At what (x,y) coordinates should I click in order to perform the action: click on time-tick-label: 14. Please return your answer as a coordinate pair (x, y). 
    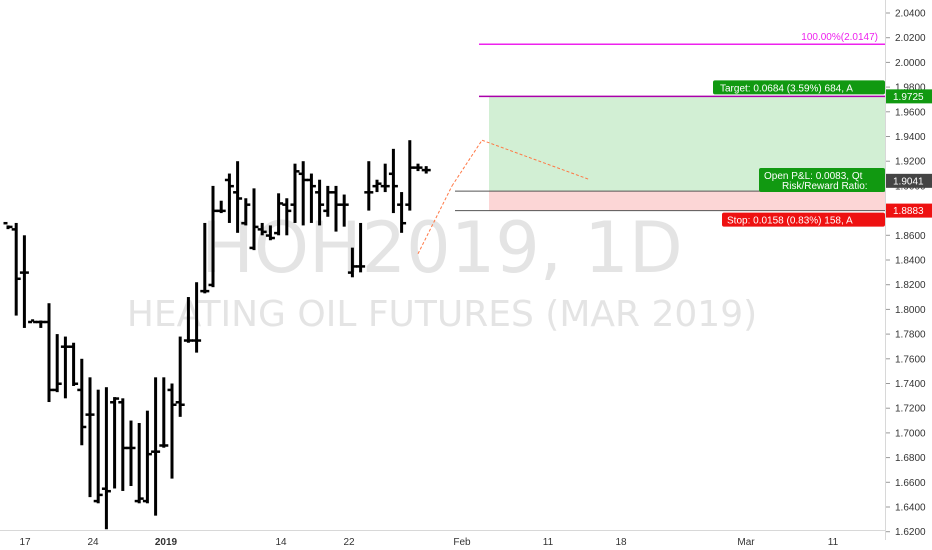
    Looking at the image, I should click on (281, 542).